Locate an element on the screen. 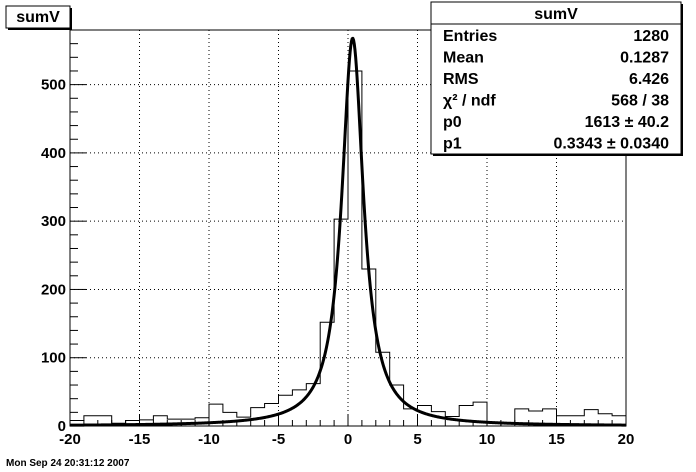 This screenshot has height=472, width=696. chart-title: sumV is located at coordinates (38, 17).